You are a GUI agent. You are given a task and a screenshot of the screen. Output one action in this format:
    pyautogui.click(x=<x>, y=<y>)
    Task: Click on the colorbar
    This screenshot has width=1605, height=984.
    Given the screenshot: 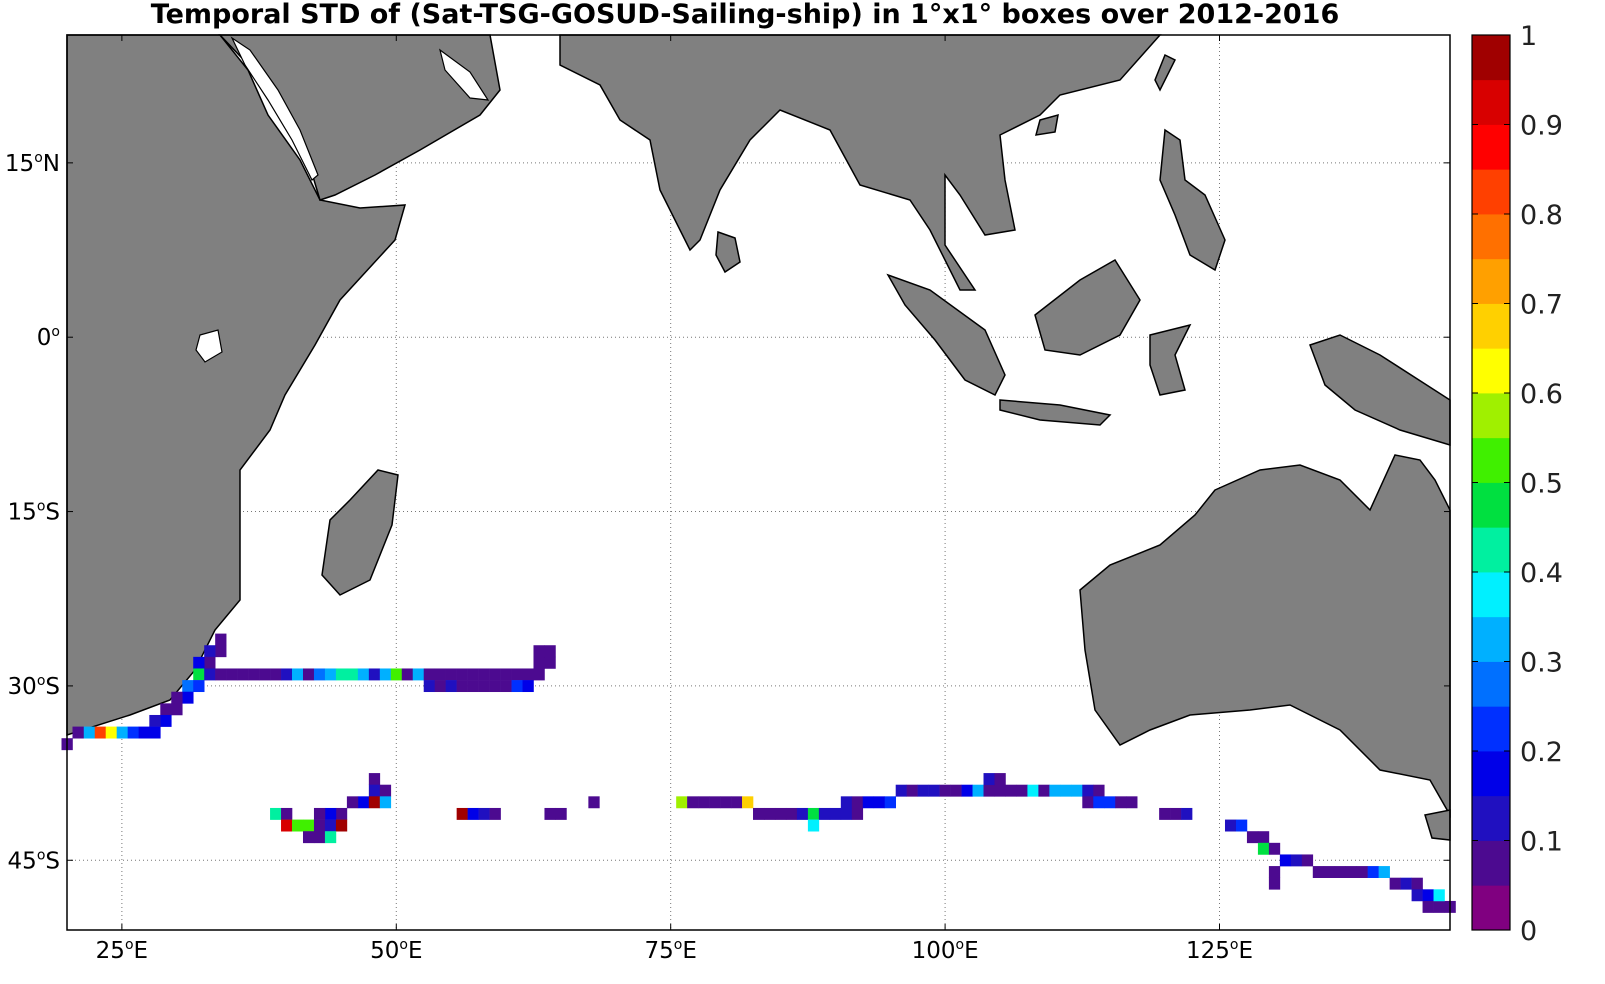 What is the action you would take?
    pyautogui.click(x=1491, y=482)
    